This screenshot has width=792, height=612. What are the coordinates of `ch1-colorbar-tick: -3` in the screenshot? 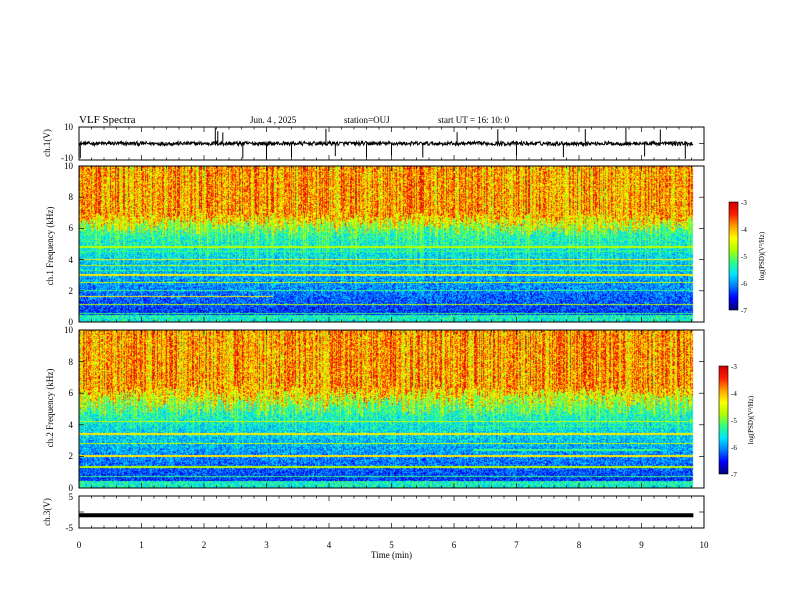 It's located at (744, 203).